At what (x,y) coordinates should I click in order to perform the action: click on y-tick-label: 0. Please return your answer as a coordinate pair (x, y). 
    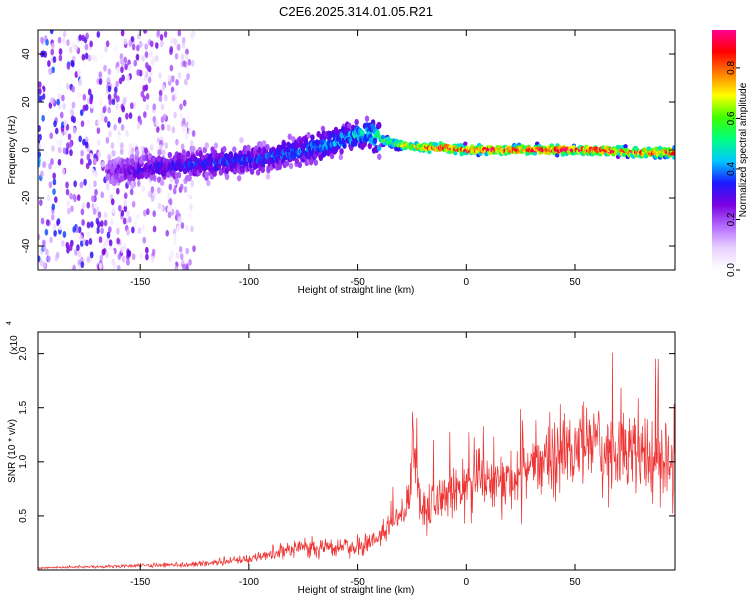
    Looking at the image, I should click on (26, 150).